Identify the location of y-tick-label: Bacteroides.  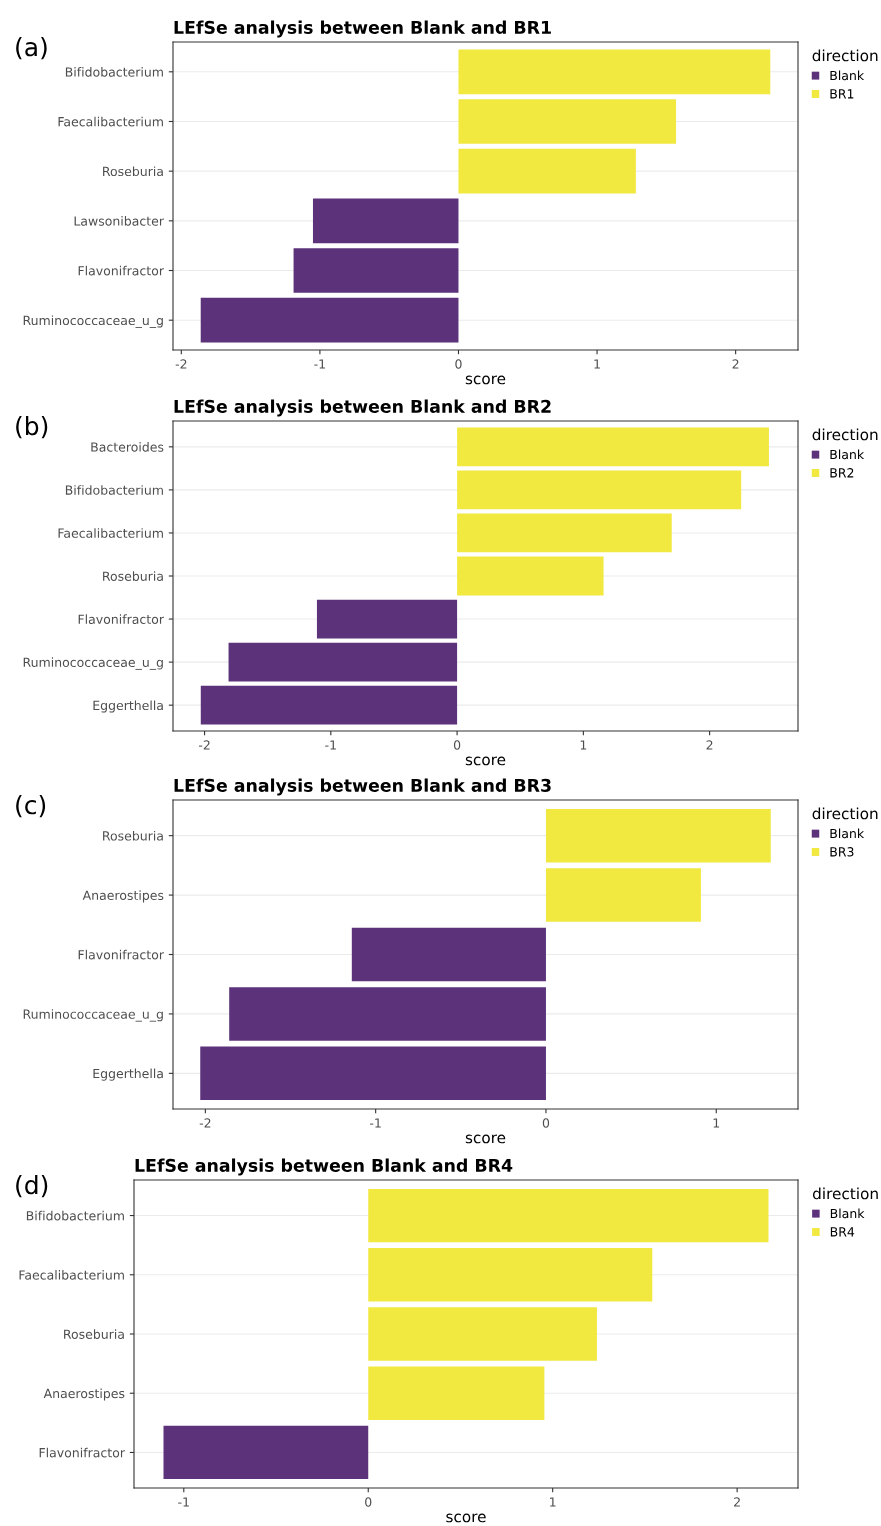
(127, 447).